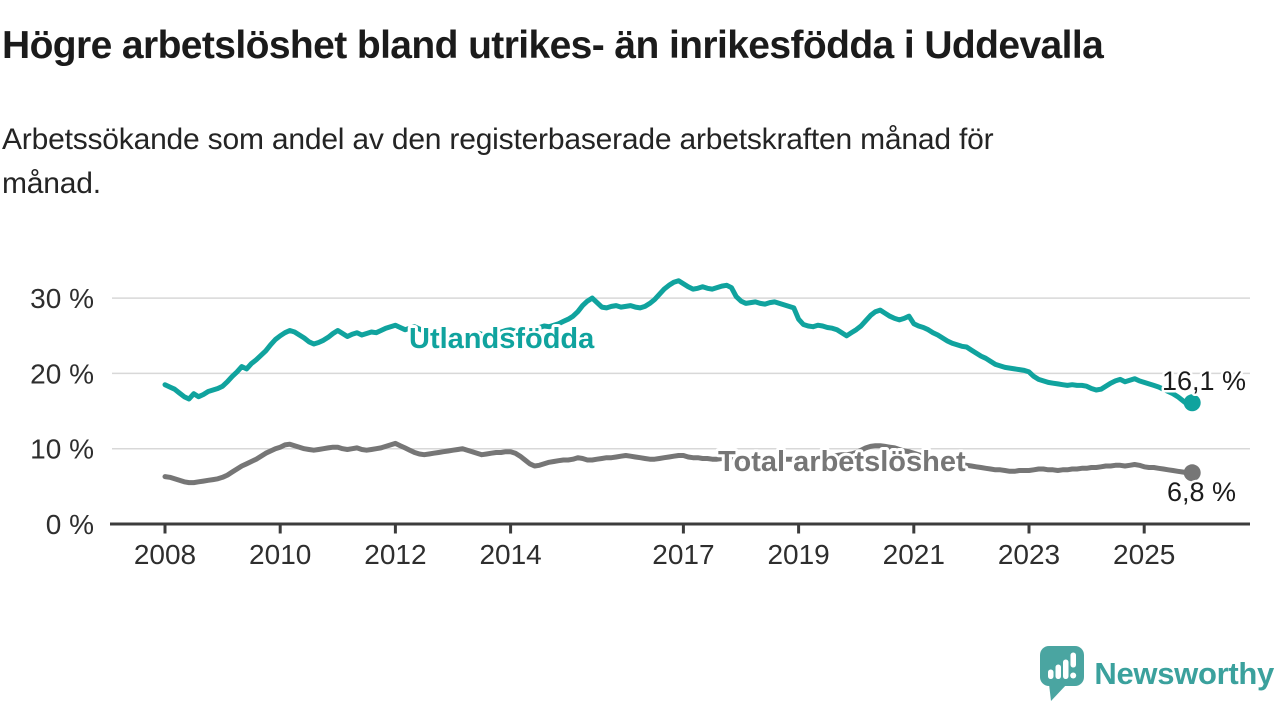 The width and height of the screenshot is (1280, 720). What do you see at coordinates (62, 298) in the screenshot?
I see `y-axis-tick-label: 30 %` at bounding box center [62, 298].